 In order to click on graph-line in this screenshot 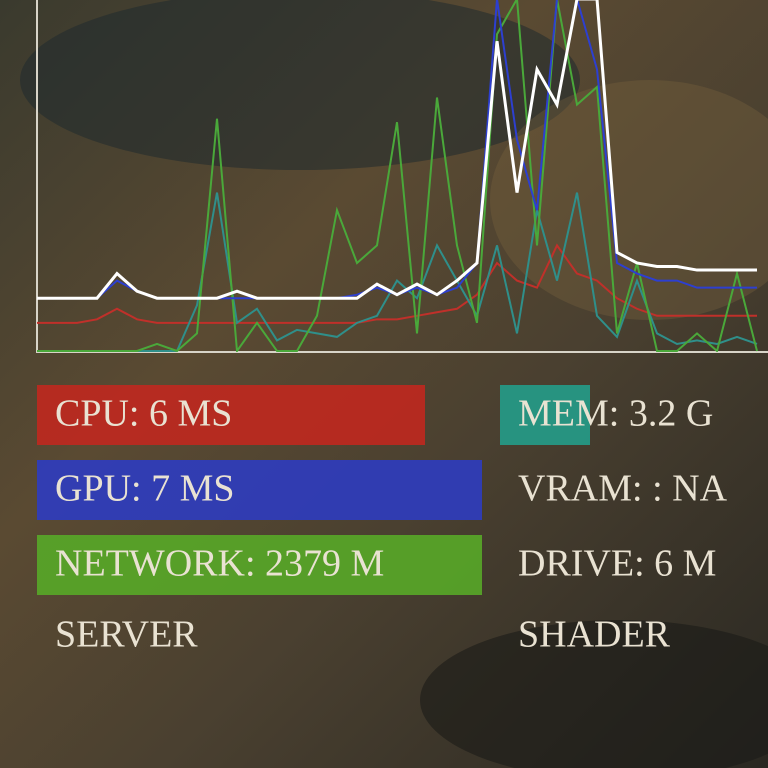, I will do `click(397, 283)`.